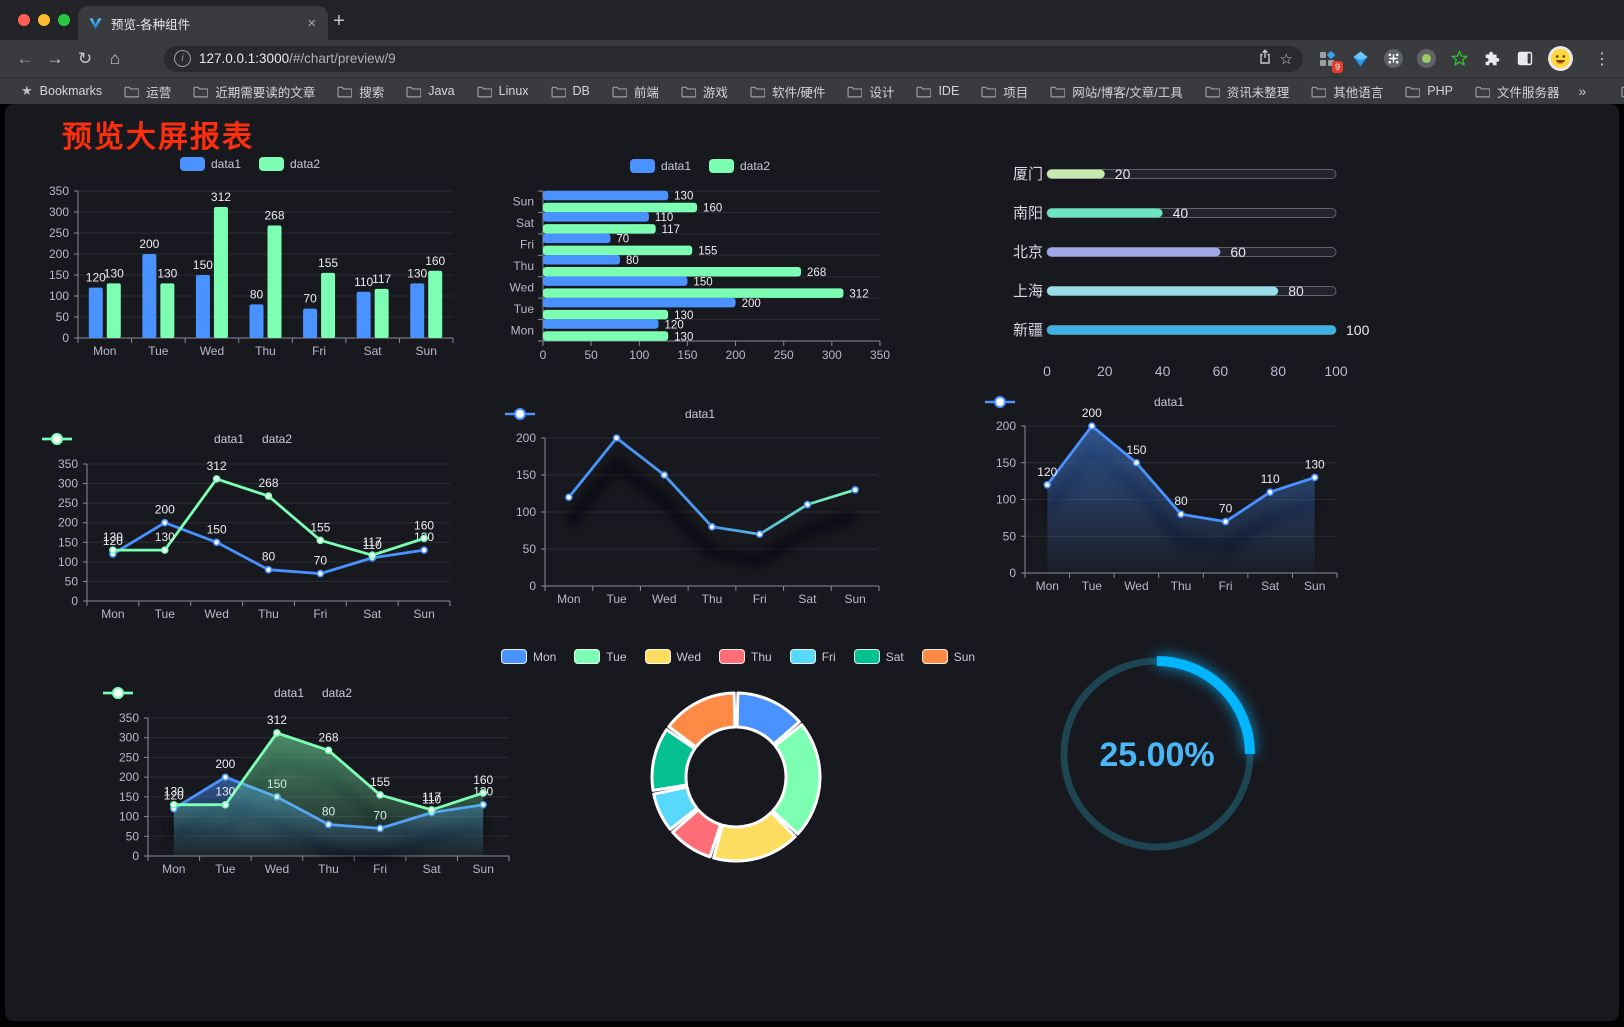  Describe the element at coordinates (745, 656) in the screenshot. I see `legend-item-Thu: Thu` at that location.